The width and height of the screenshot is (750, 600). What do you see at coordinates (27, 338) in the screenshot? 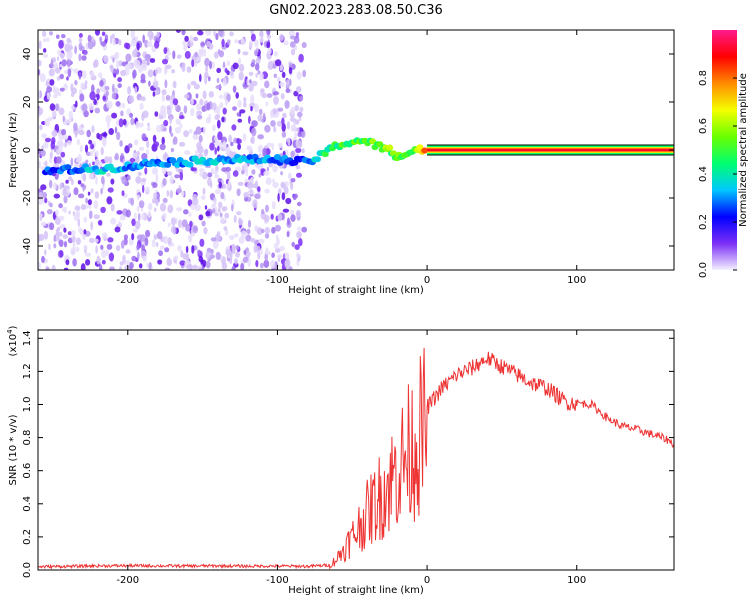
I see `y-tick-label: 1.4` at bounding box center [27, 338].